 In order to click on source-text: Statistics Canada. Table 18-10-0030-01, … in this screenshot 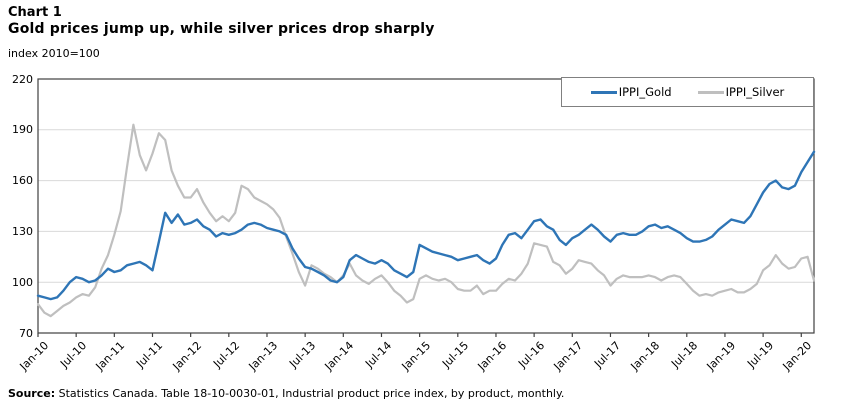, I will do `click(310, 393)`.